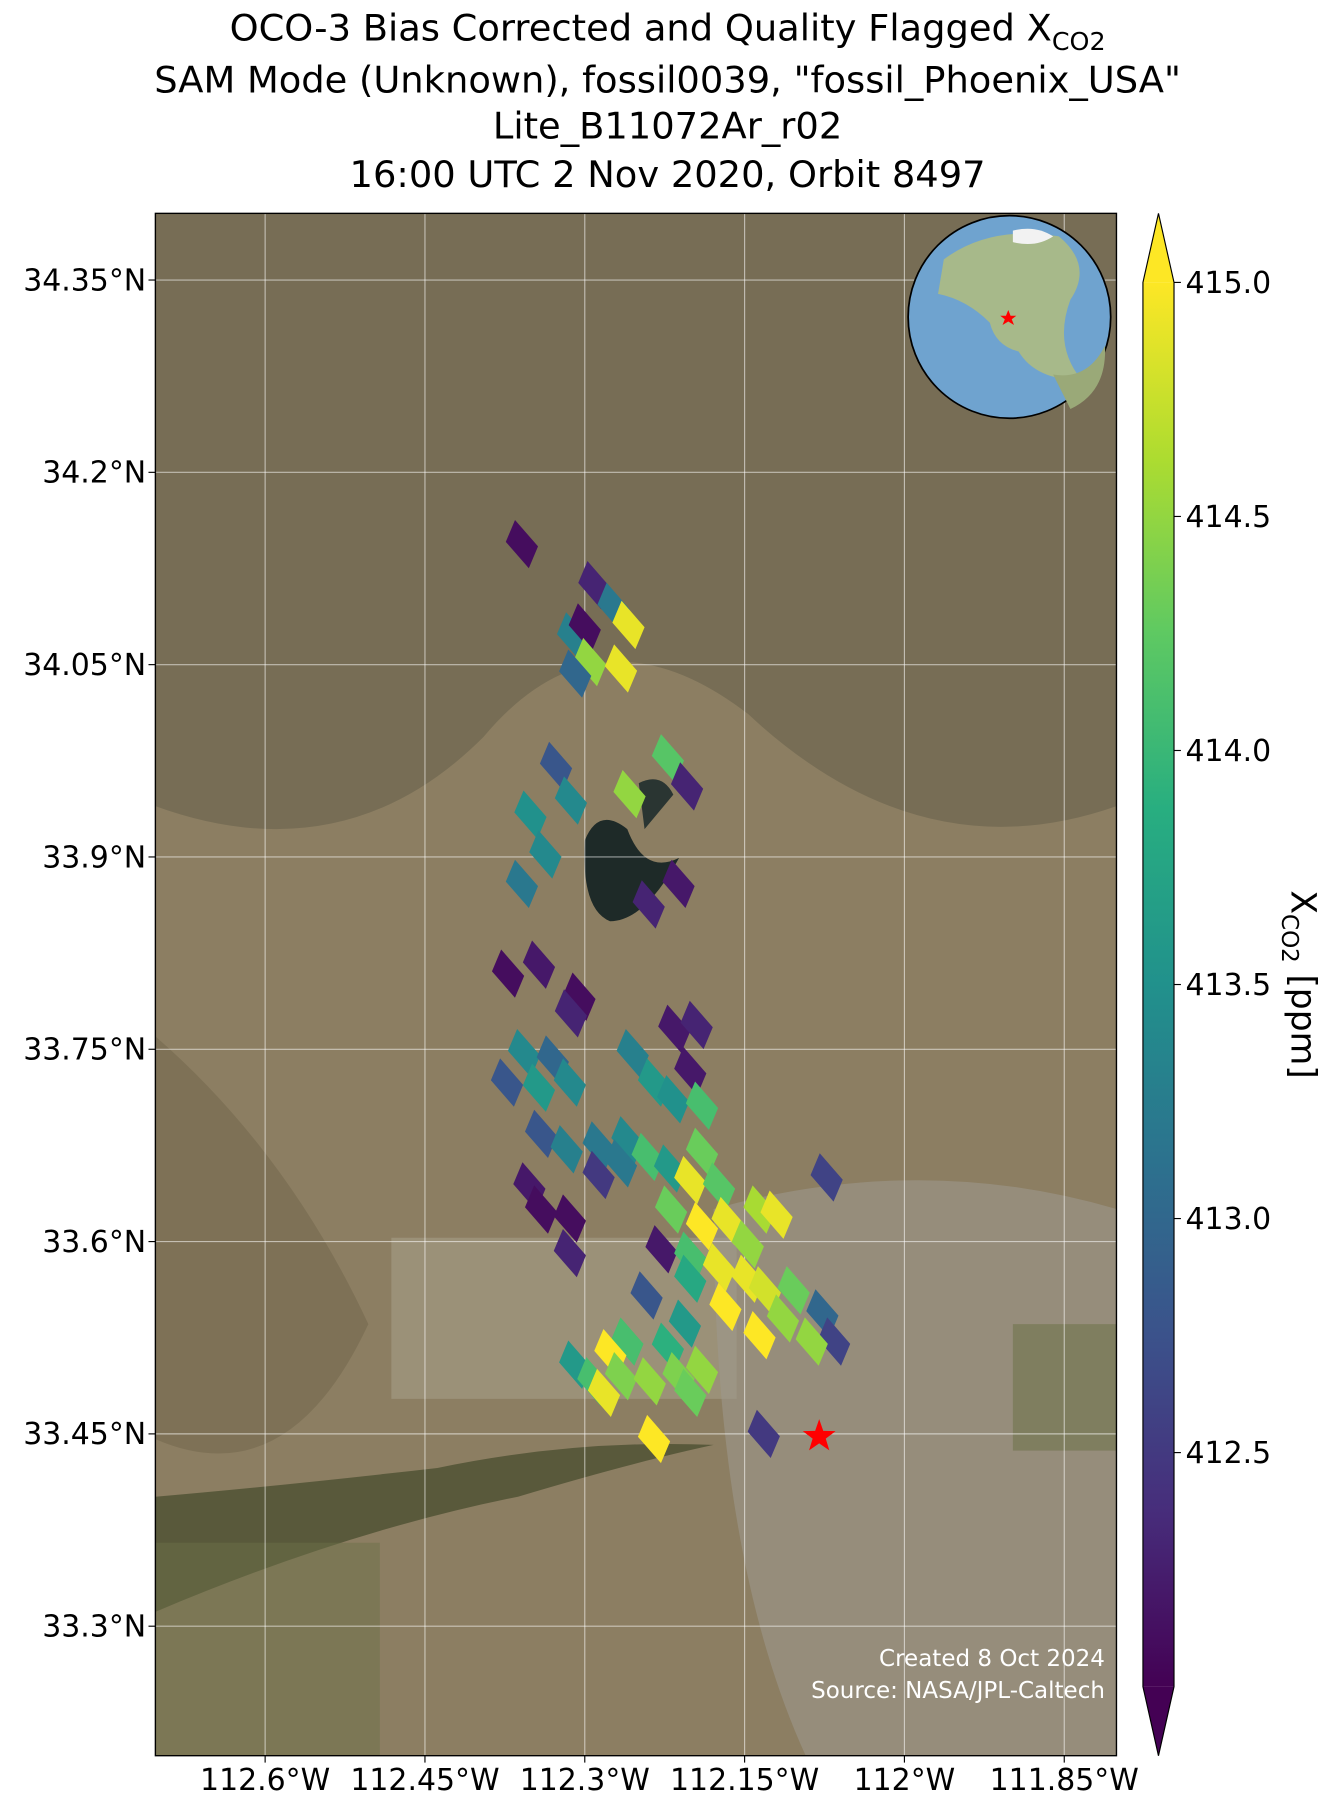 The width and height of the screenshot is (1334, 1801). What do you see at coordinates (424, 1780) in the screenshot?
I see `x-tick-label: 112.45°W` at bounding box center [424, 1780].